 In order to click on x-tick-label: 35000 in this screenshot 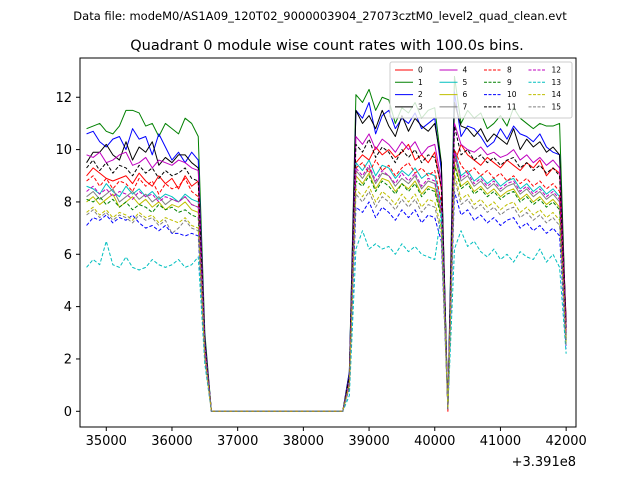, I will do `click(106, 441)`.